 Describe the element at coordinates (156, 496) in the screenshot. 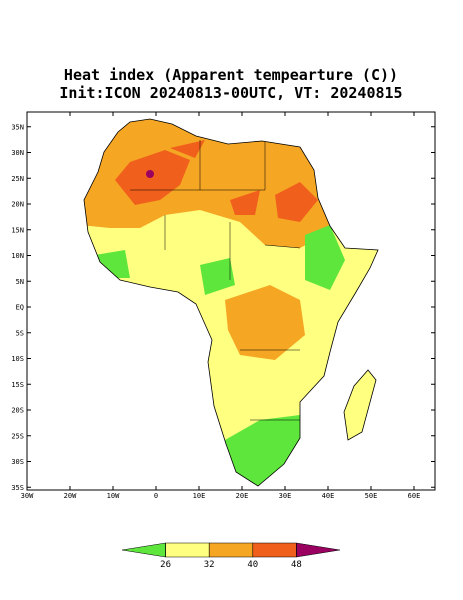

I see `lon-label: 0` at that location.